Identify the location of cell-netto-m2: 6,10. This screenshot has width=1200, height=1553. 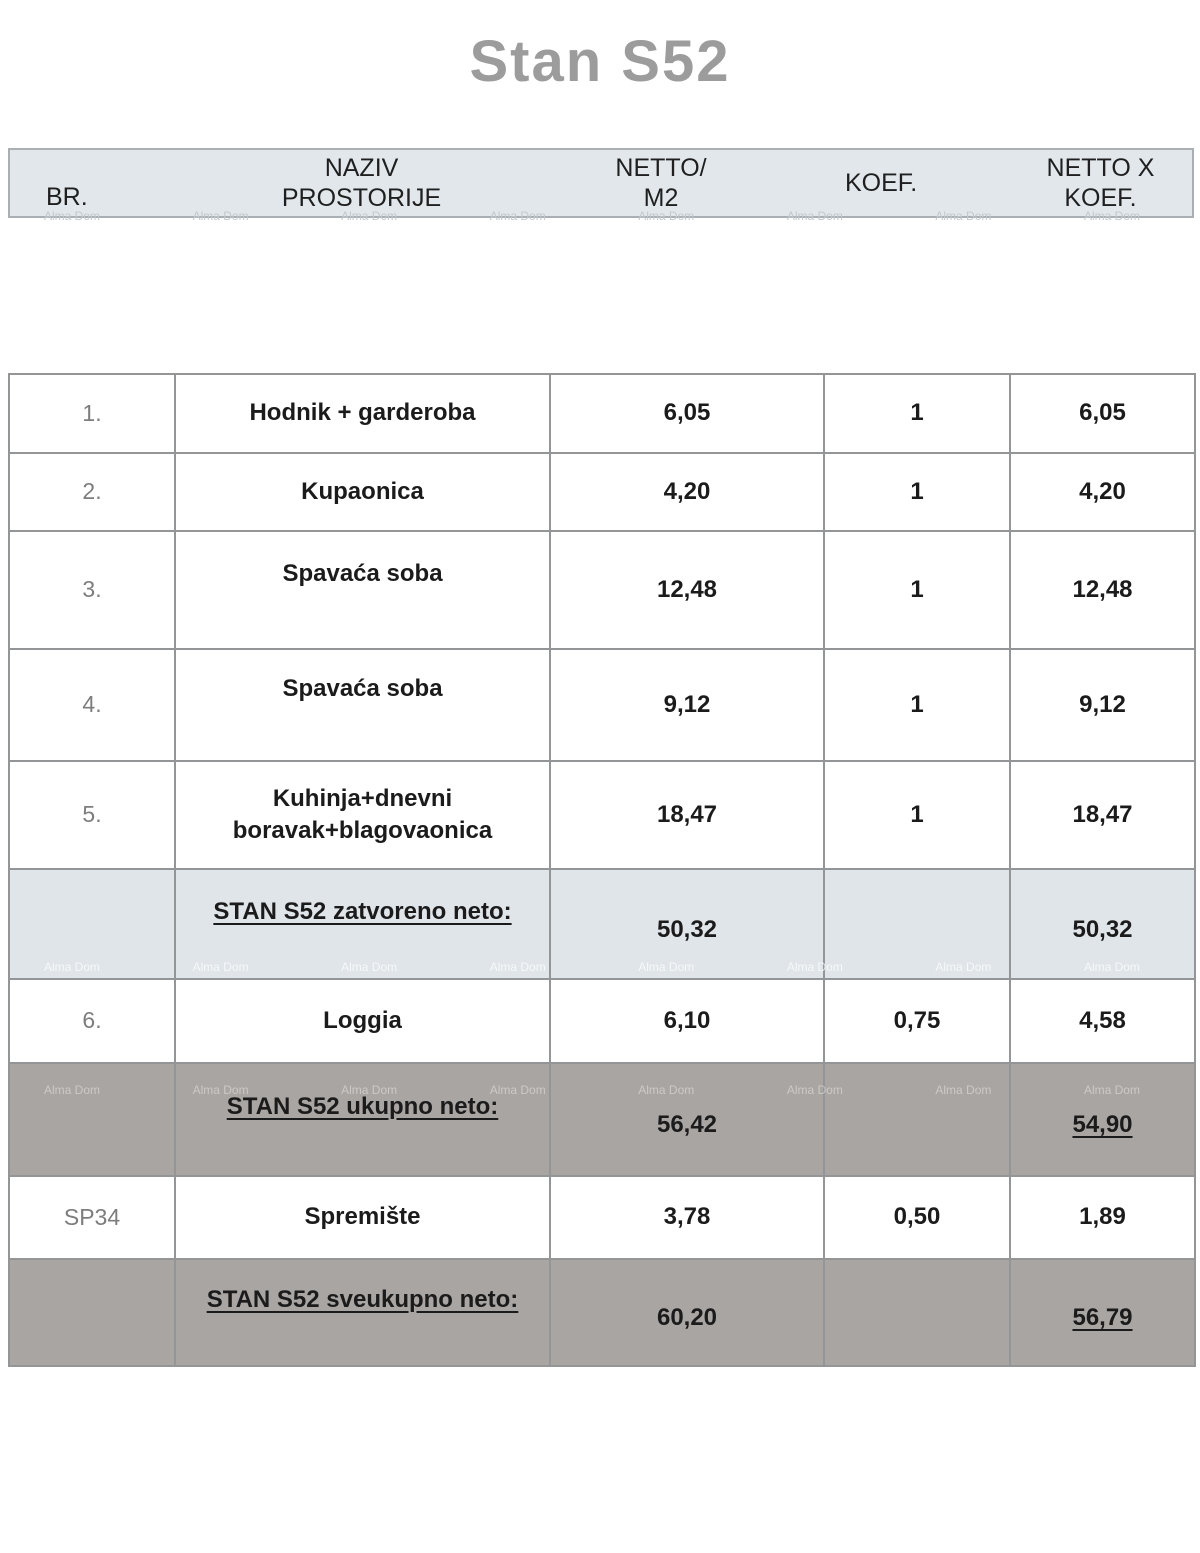
(687, 1021).